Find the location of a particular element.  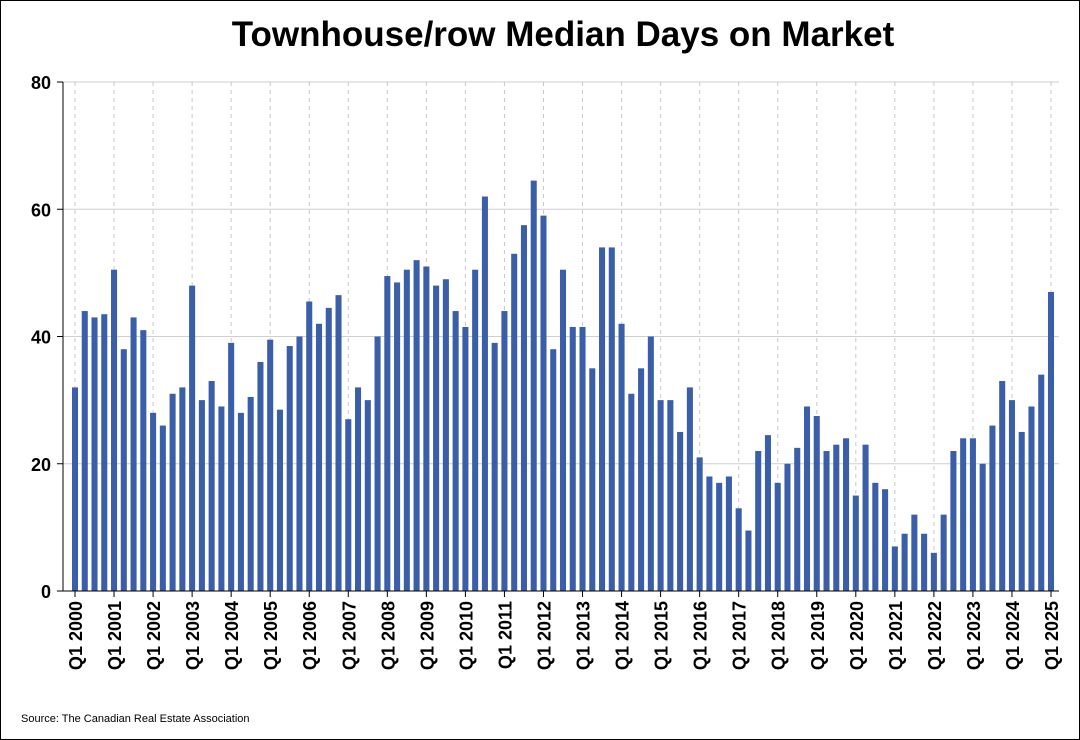

chart-title: Townhouse/row Median Days on Market is located at coordinates (563, 34).